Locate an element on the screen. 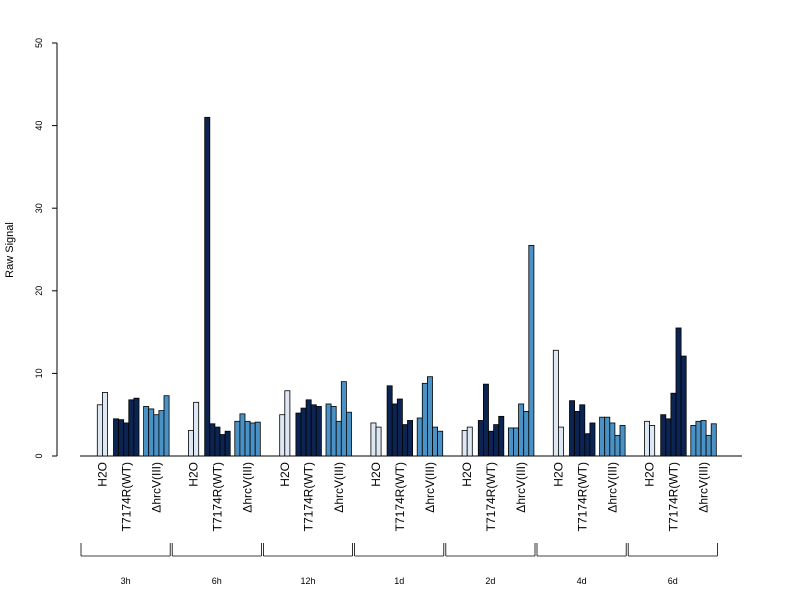  y-tick-label: 40 is located at coordinates (39, 126).